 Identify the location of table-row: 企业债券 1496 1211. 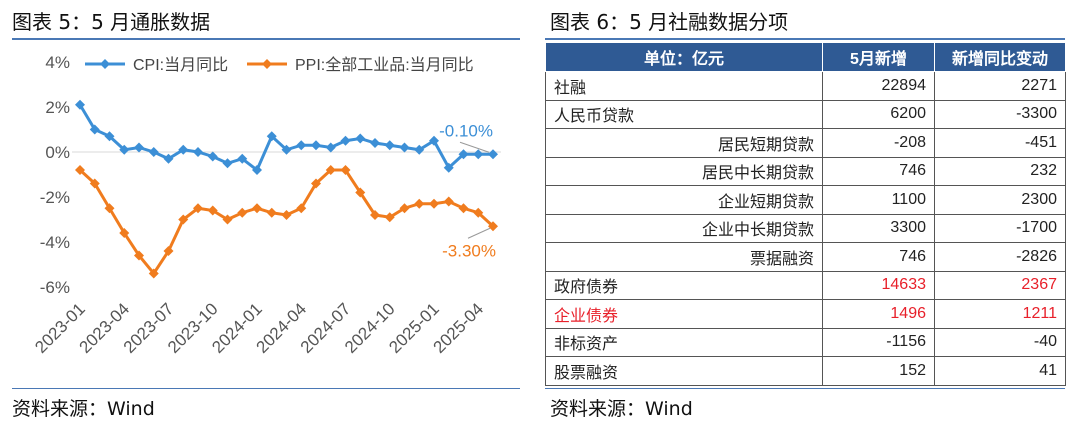
(805, 314).